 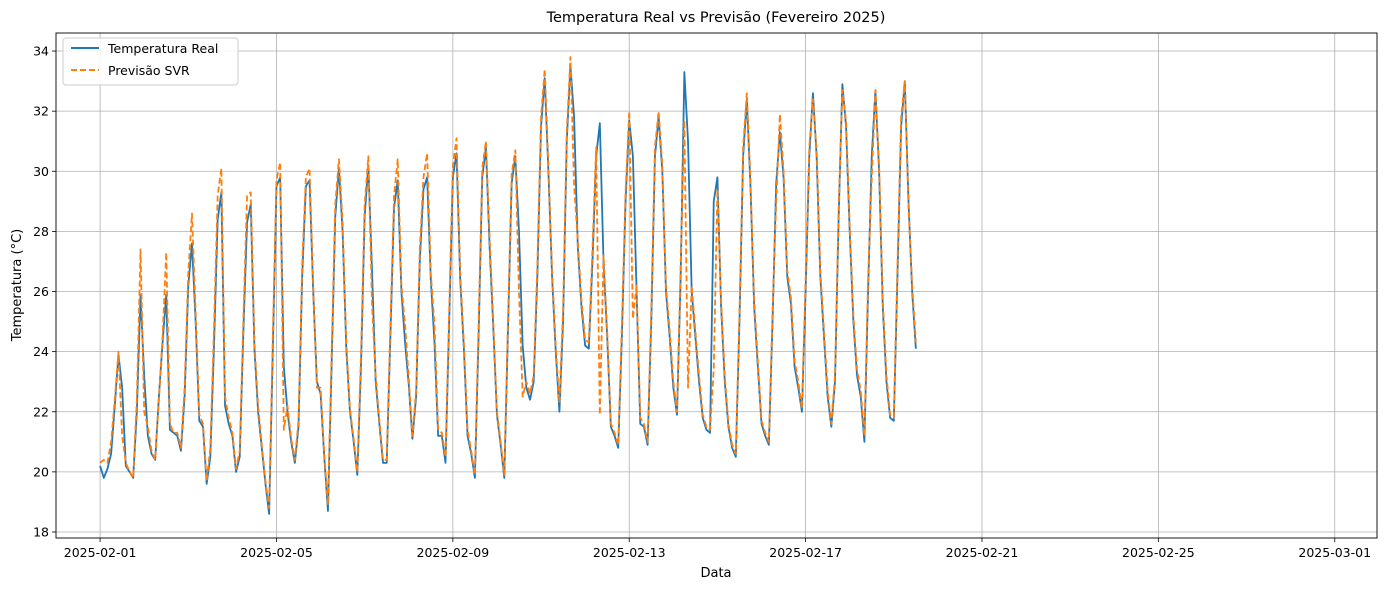 What do you see at coordinates (41, 351) in the screenshot?
I see `y-tick-label: 24` at bounding box center [41, 351].